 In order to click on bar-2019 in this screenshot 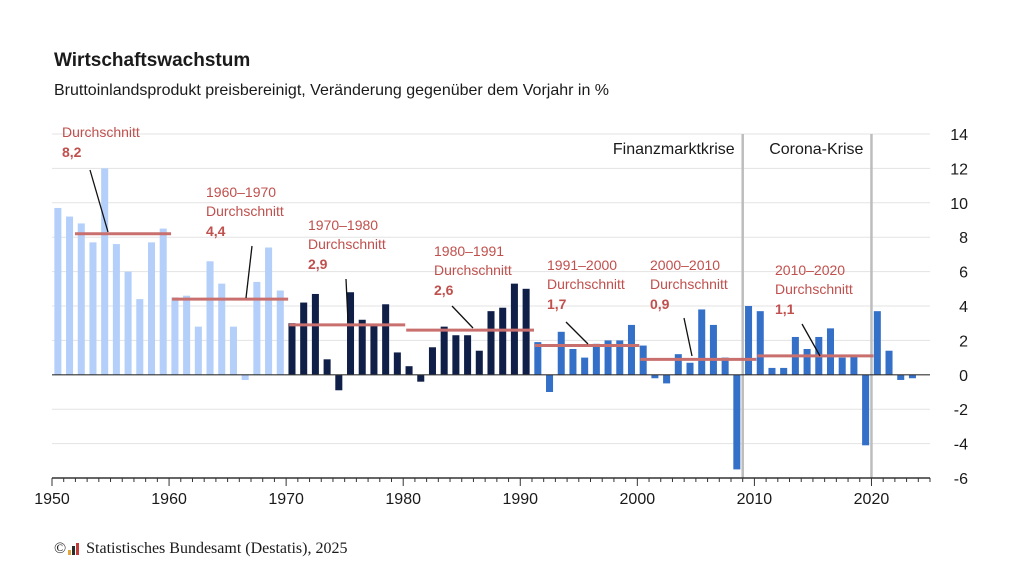, I will do `click(854, 365)`.